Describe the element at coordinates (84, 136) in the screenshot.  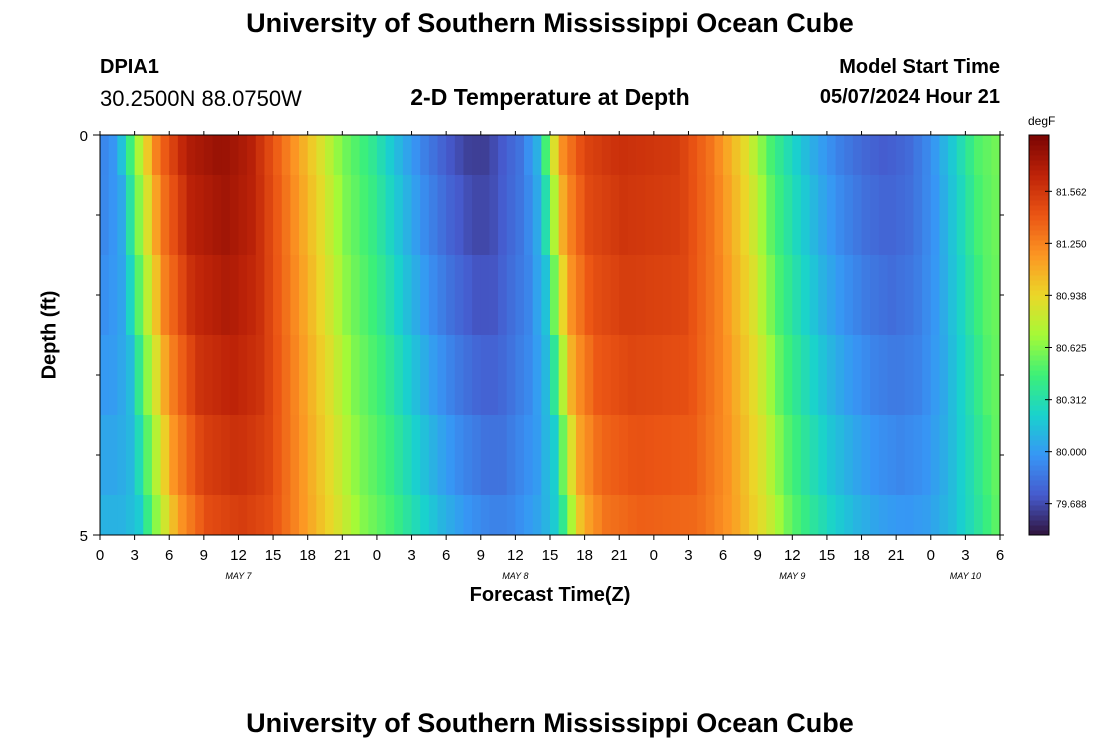
I see `y-tick-label: 0` at that location.